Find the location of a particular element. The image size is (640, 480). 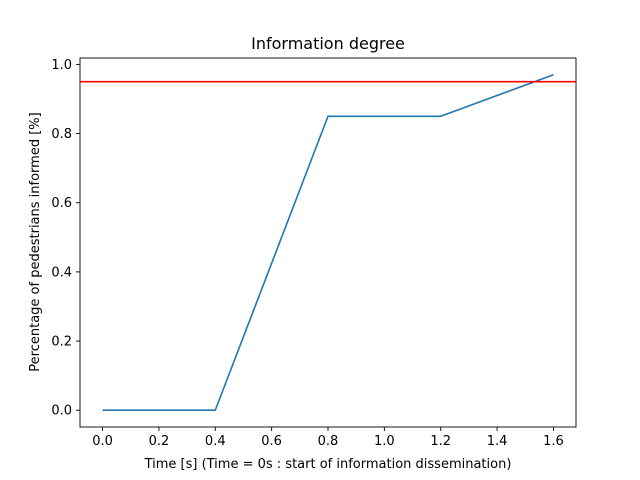

chart-title: Information degree is located at coordinates (328, 43).